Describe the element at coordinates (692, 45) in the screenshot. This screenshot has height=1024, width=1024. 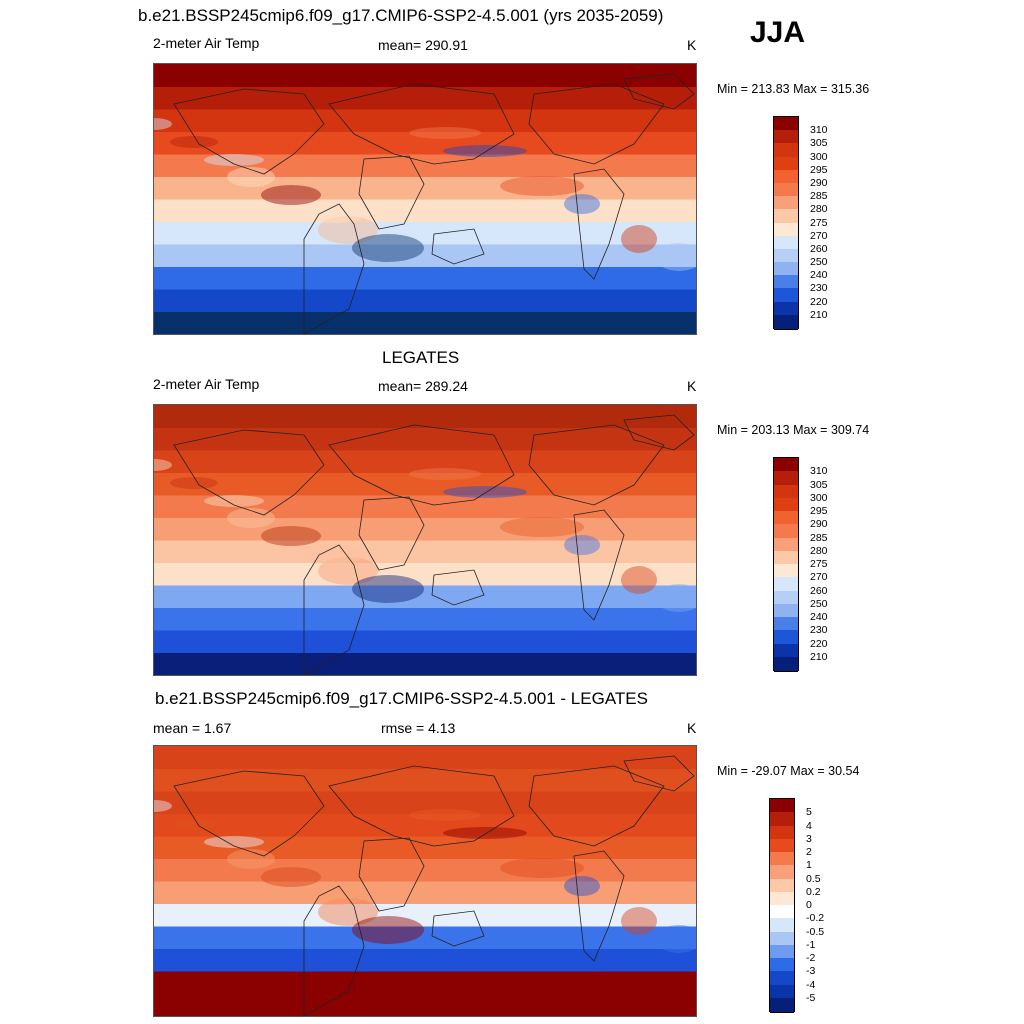
I see `panel-1-units: K` at that location.